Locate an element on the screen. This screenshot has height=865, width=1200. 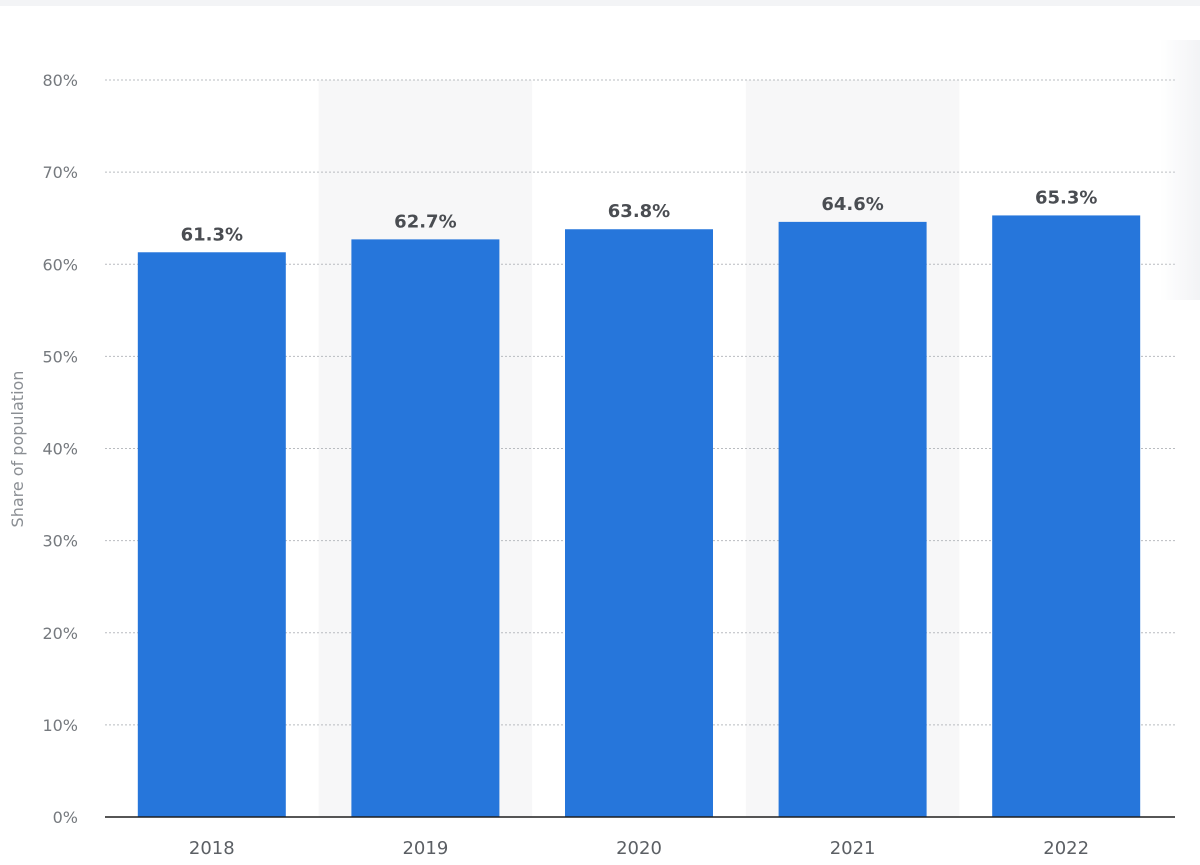
y-tick-label: 10% is located at coordinates (60, 725).